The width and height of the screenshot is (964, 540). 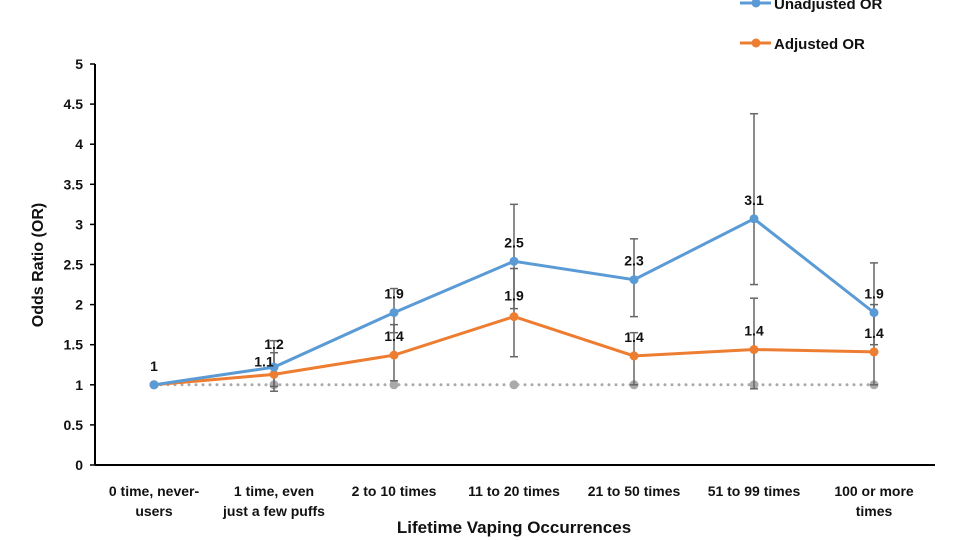 I want to click on y-tick-label: 4, so click(x=79, y=144).